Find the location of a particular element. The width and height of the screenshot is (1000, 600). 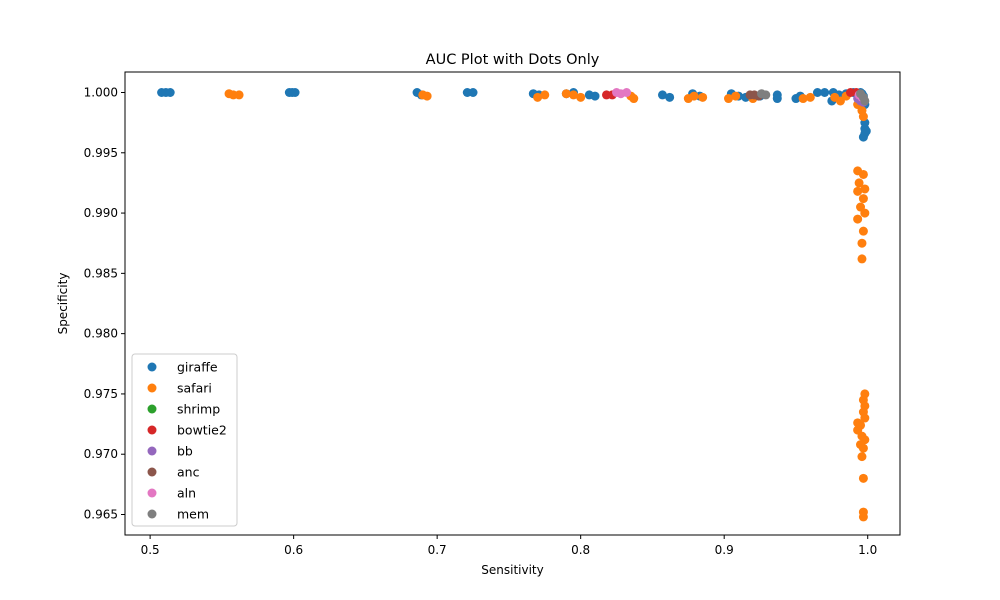

legend: giraffe safari shrimp bowtie2 bb anc aln mem is located at coordinates (184, 440).